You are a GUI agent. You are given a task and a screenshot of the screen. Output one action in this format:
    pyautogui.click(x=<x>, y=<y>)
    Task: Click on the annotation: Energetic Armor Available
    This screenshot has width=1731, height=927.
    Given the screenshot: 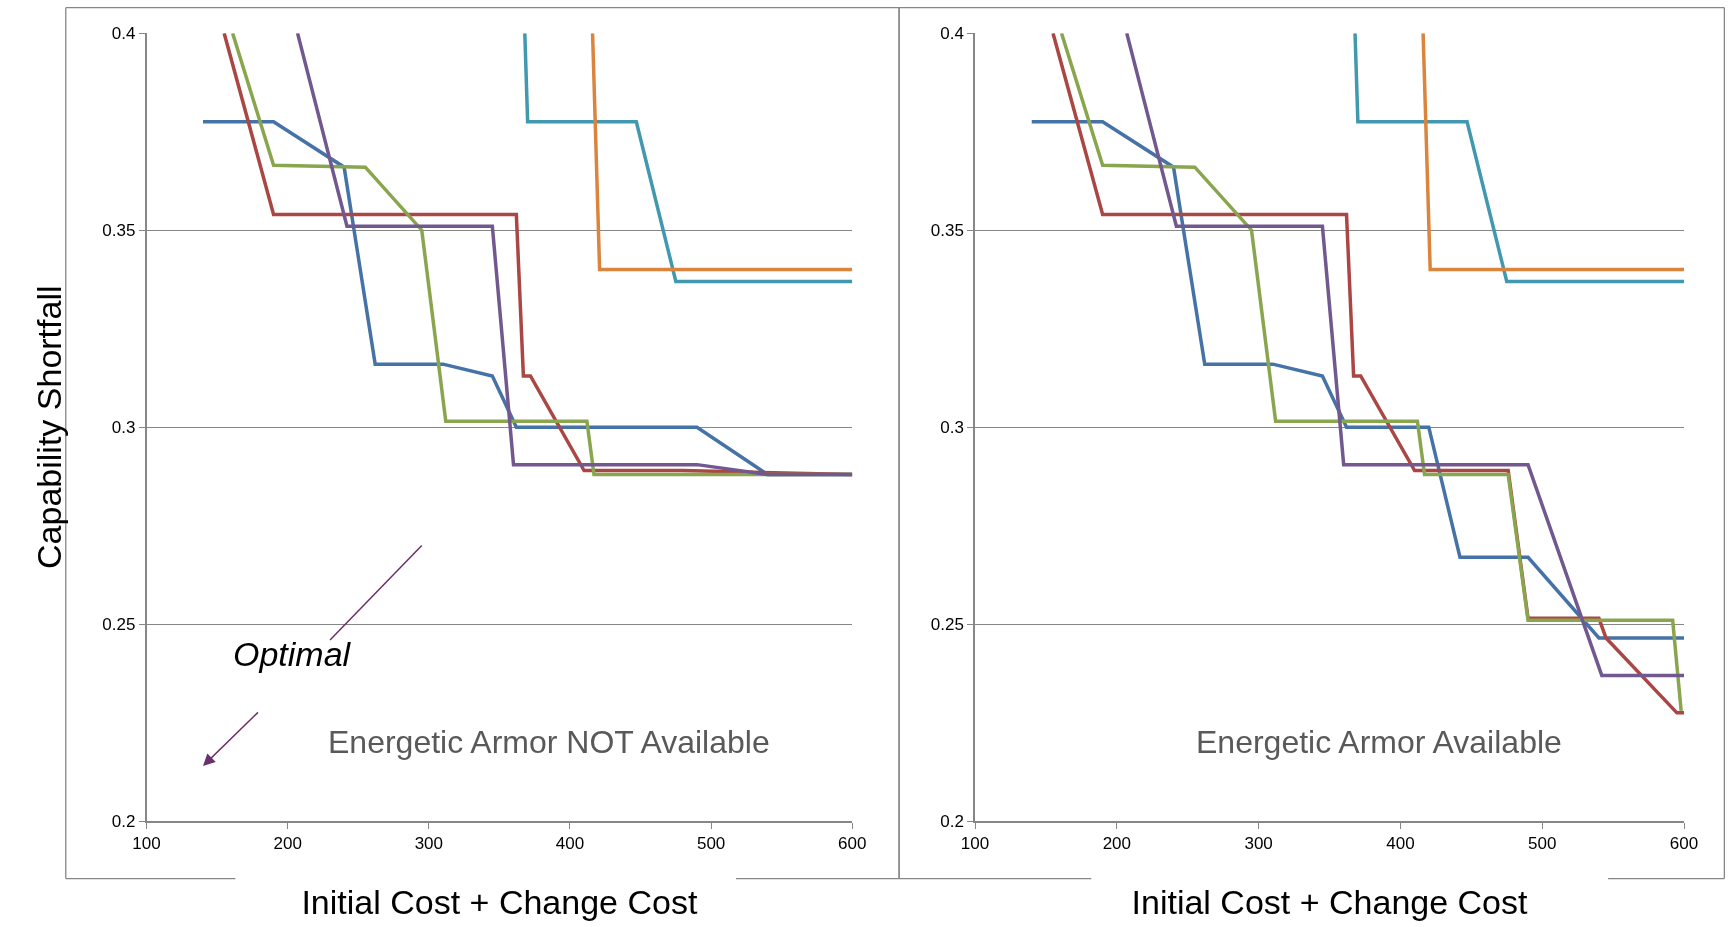 What is the action you would take?
    pyautogui.click(x=1379, y=742)
    